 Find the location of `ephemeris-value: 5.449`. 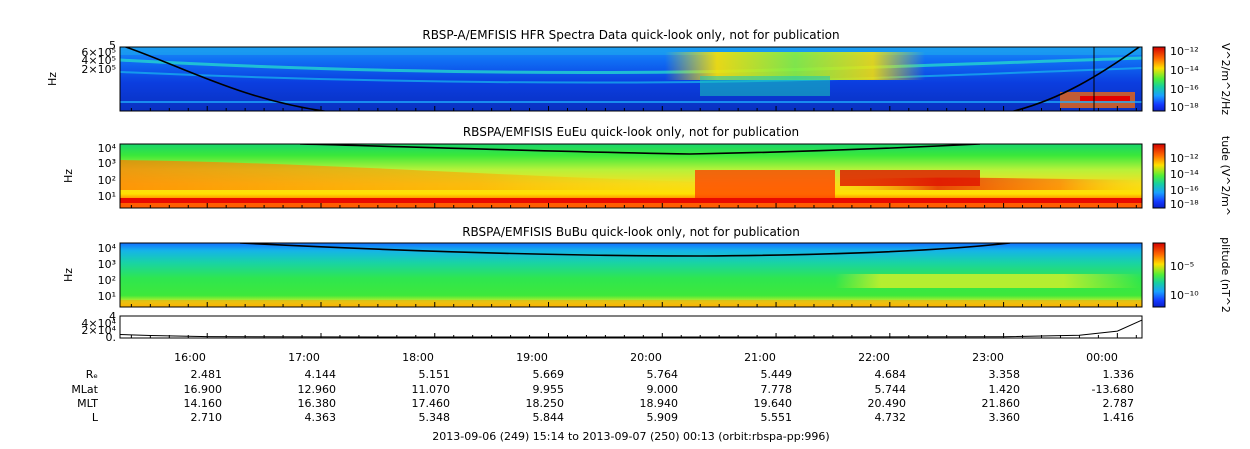

ephemeris-value: 5.449 is located at coordinates (777, 374).